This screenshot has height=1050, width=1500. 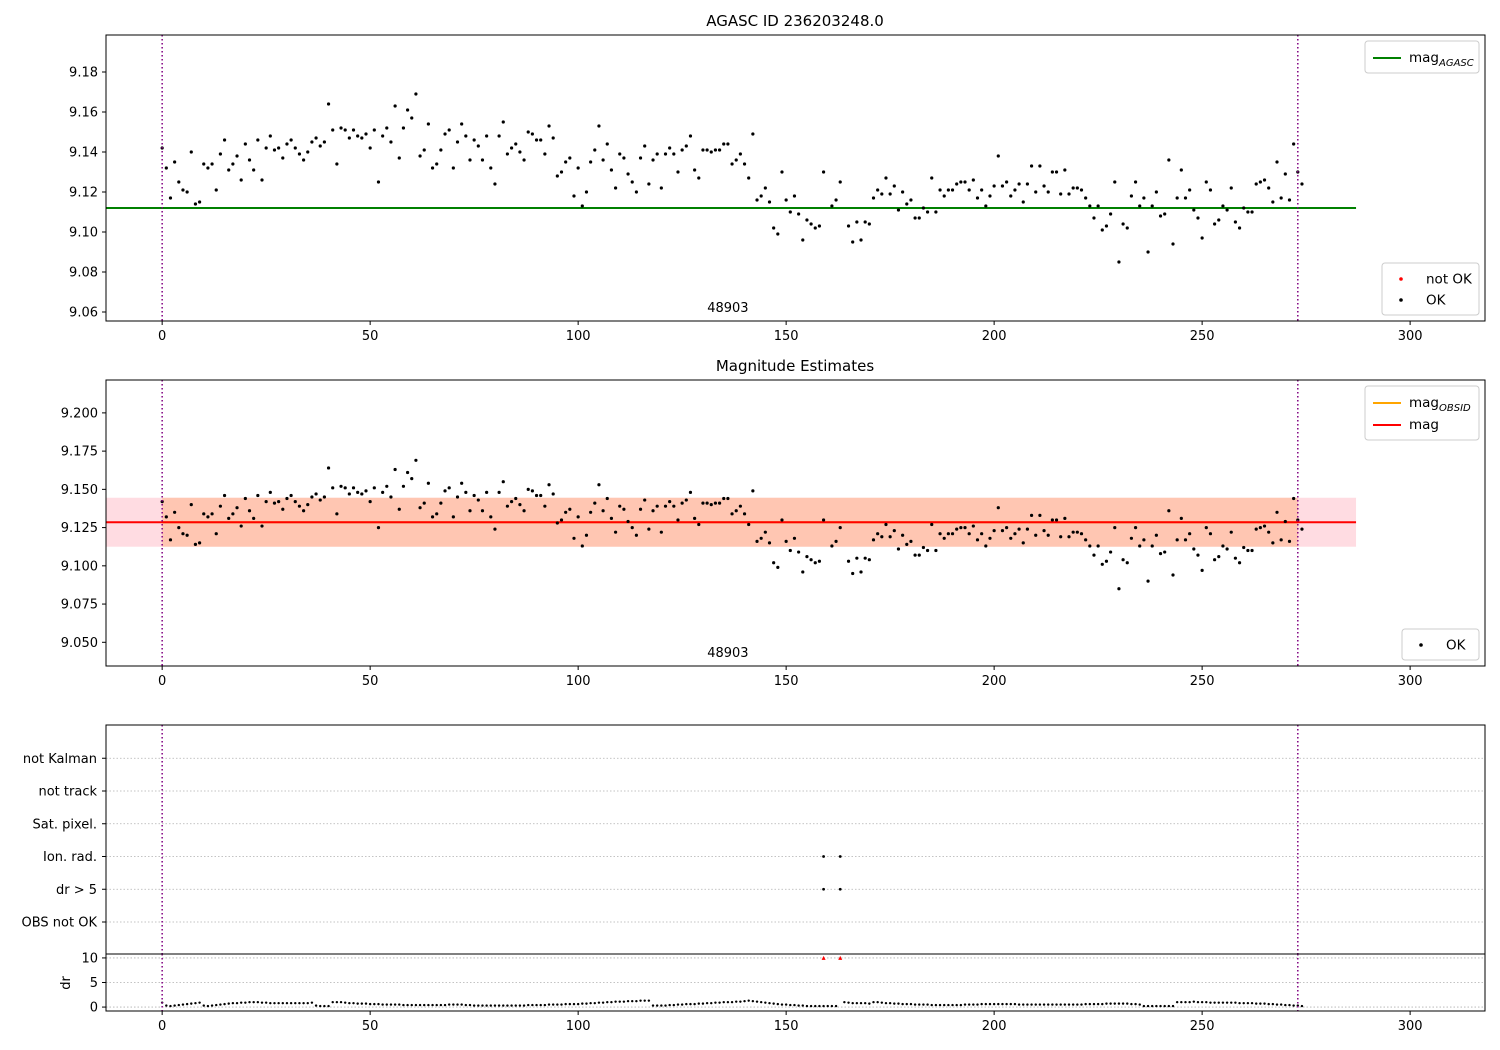 What do you see at coordinates (79, 566) in the screenshot?
I see `y-tick-label: 9.100` at bounding box center [79, 566].